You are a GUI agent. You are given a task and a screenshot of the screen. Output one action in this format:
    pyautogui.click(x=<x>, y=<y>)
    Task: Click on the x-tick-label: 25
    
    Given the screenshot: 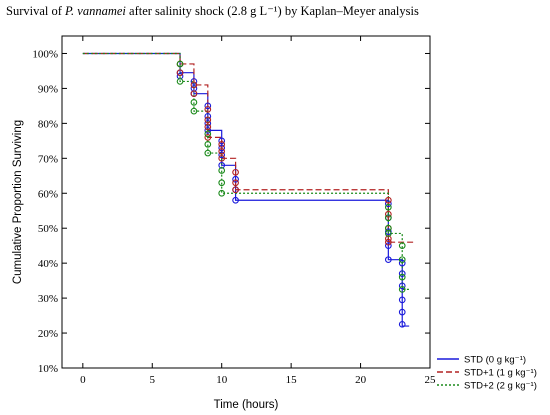 What is the action you would take?
    pyautogui.click(x=431, y=380)
    